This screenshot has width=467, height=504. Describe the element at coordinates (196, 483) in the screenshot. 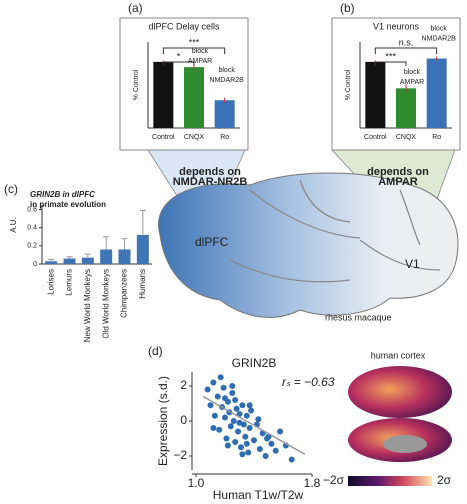

I see `x-tick-label: 1.0` at that location.